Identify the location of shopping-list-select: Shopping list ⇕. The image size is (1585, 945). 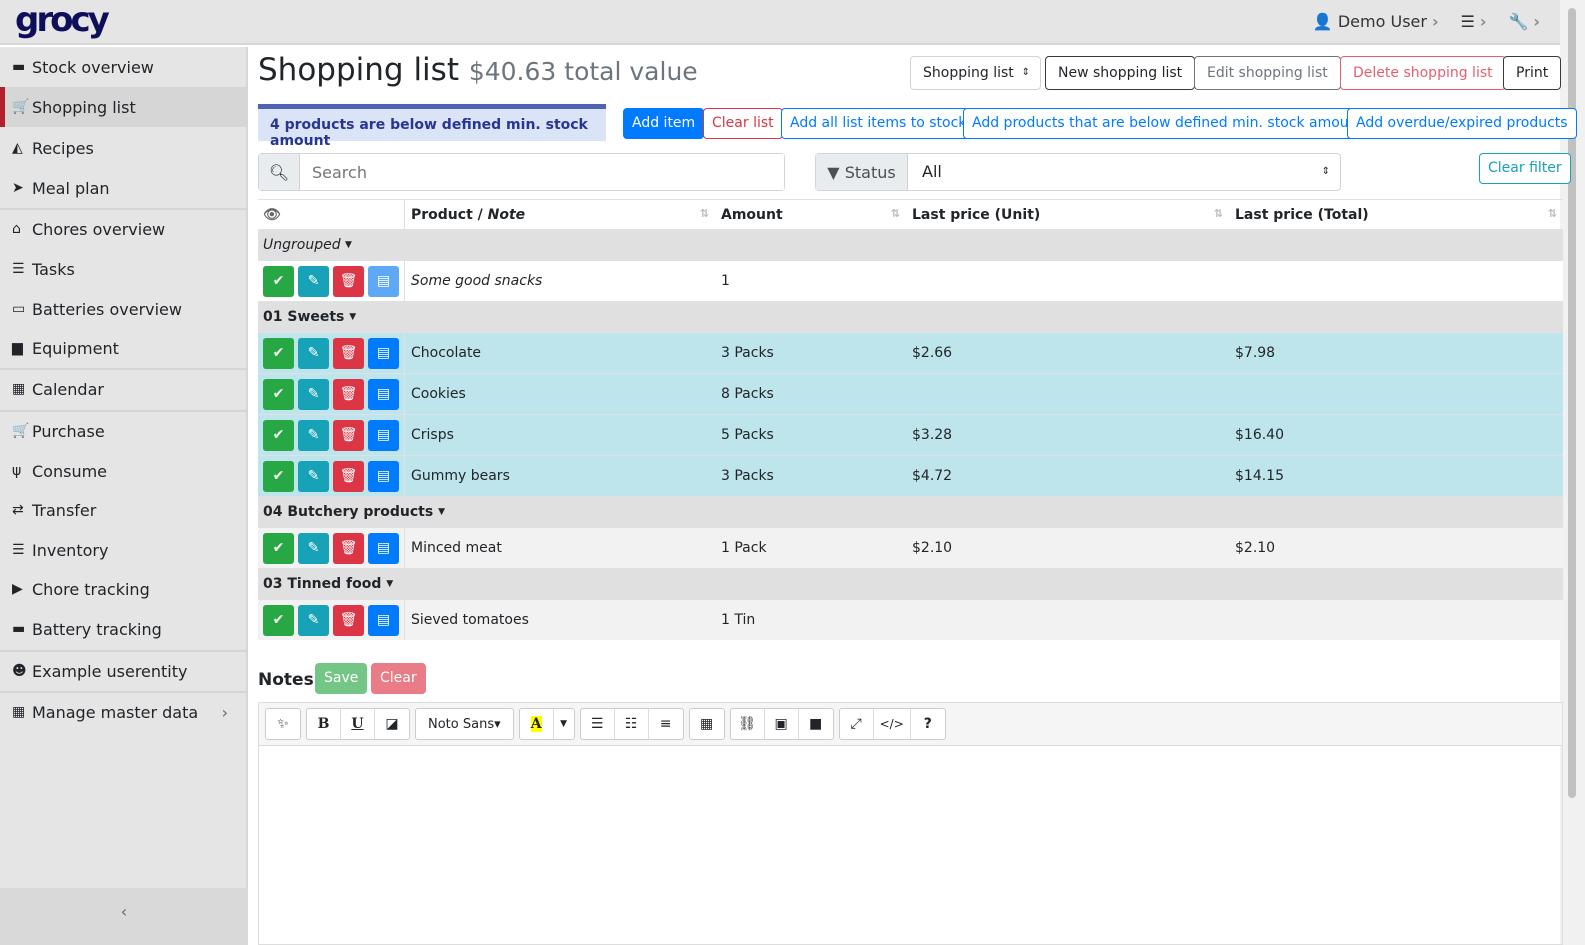
(975, 73).